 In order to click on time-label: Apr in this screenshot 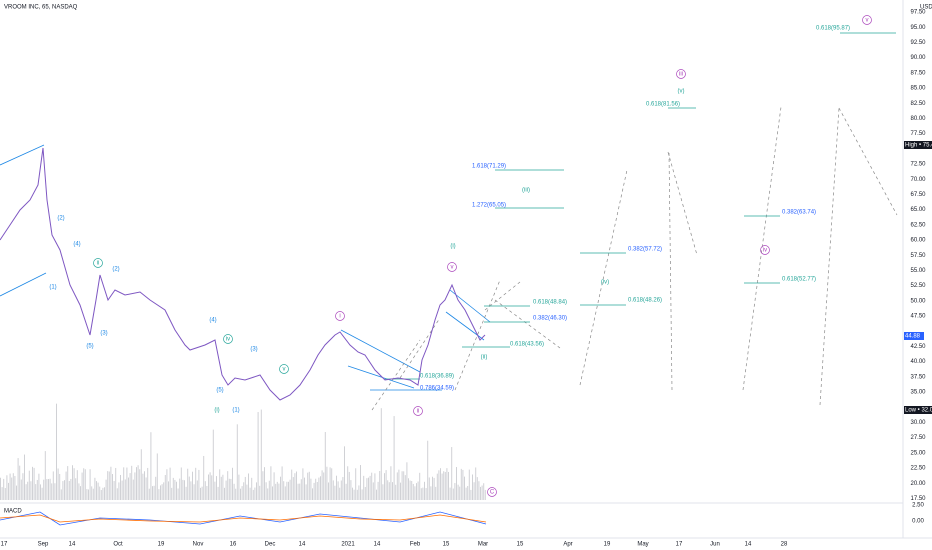, I will do `click(567, 545)`.